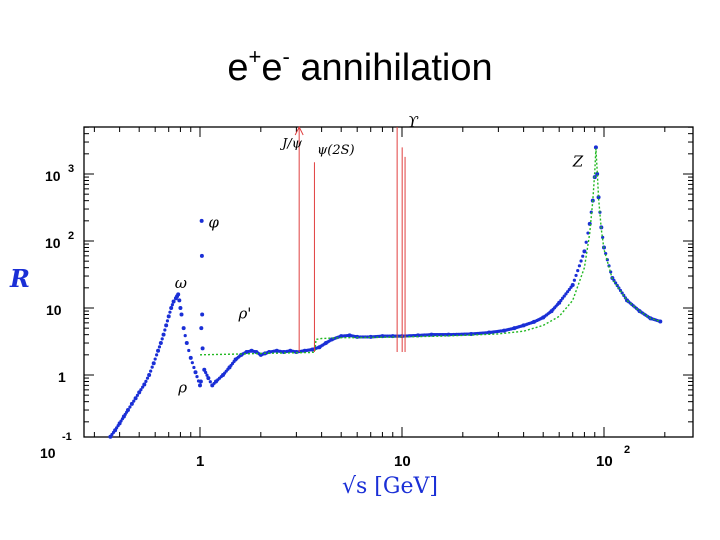 The width and height of the screenshot is (720, 540). I want to click on y-tick-exponent: 3, so click(71, 169).